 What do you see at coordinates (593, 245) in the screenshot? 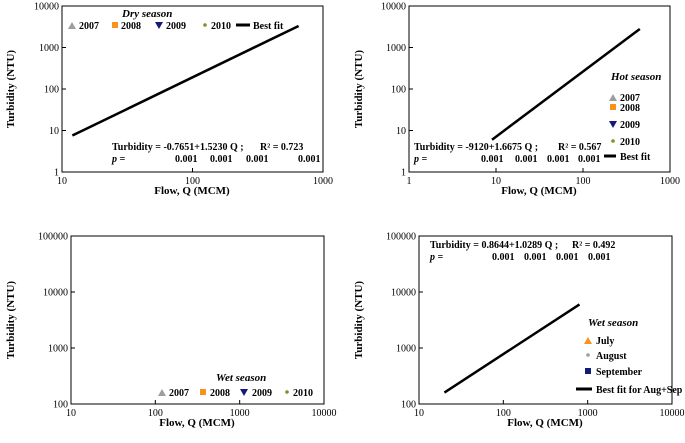
I see `fit-r-squared: R² = 0.492` at bounding box center [593, 245].